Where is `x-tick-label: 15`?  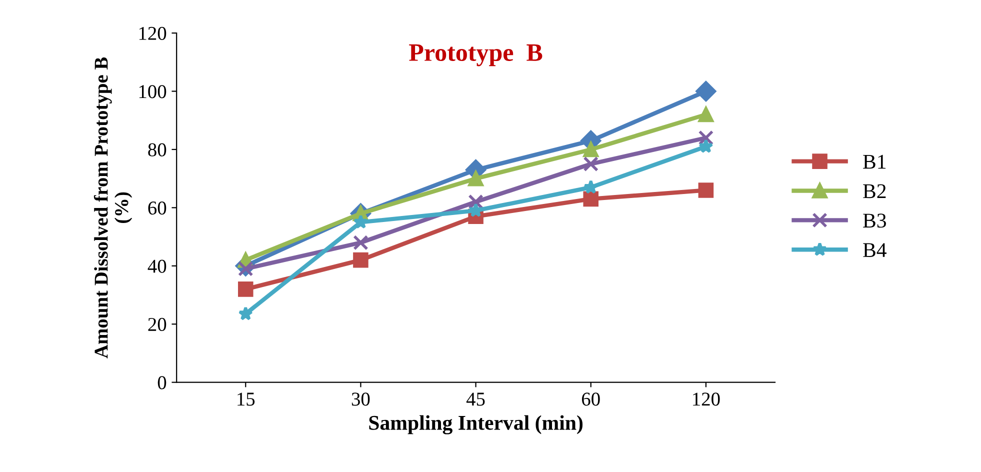 x-tick-label: 15 is located at coordinates (246, 399).